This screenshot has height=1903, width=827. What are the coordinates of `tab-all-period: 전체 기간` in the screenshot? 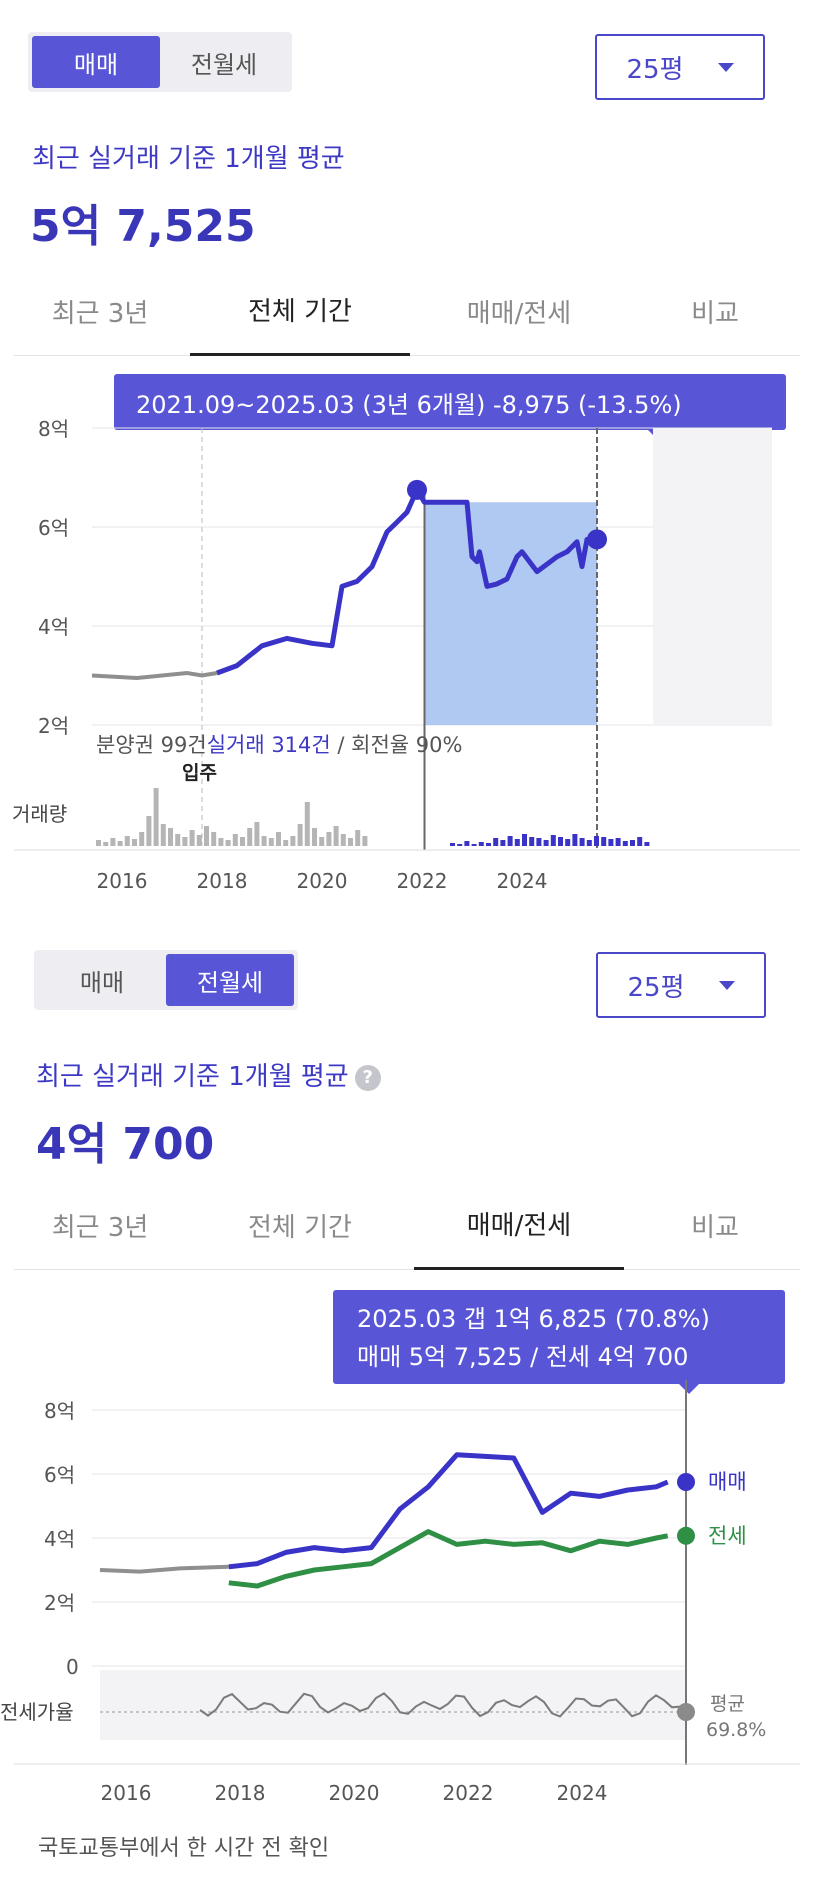 It's located at (300, 311).